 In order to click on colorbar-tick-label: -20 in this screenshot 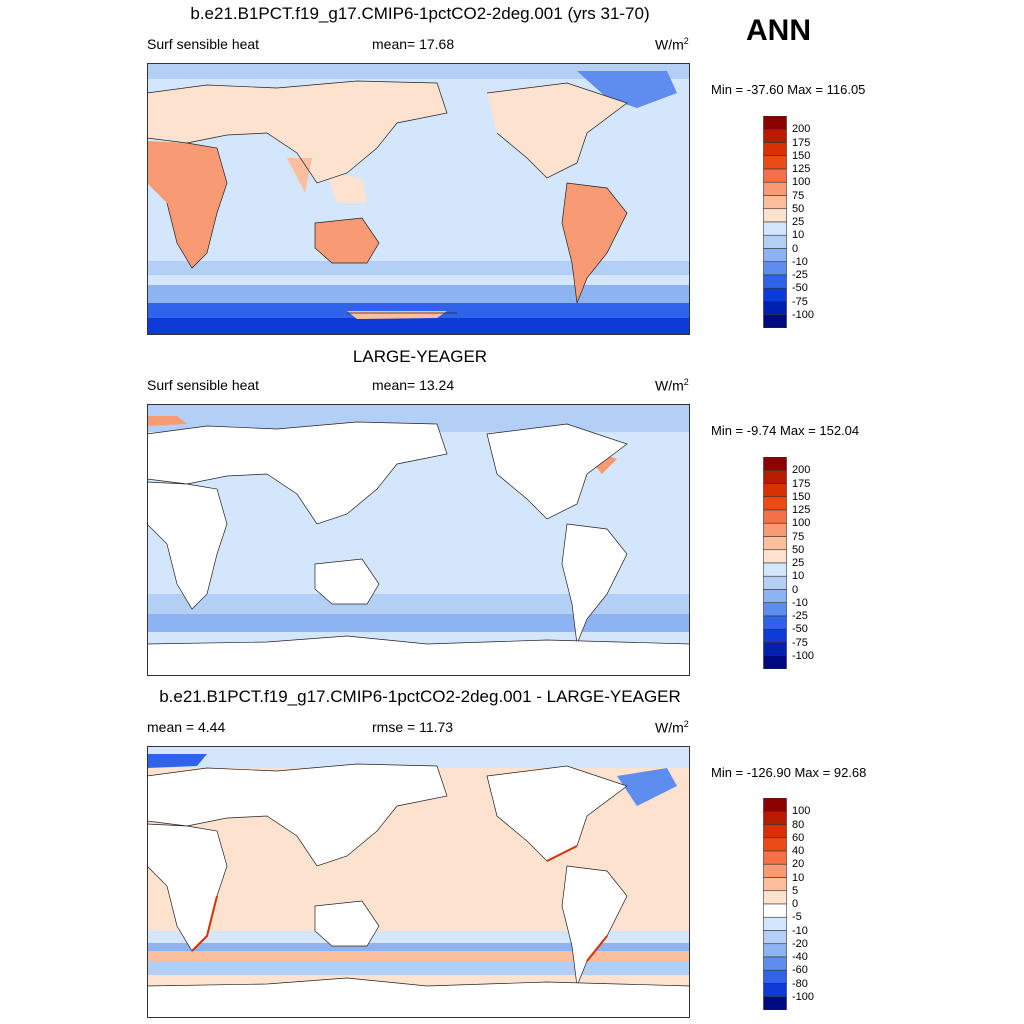, I will do `click(800, 943)`.